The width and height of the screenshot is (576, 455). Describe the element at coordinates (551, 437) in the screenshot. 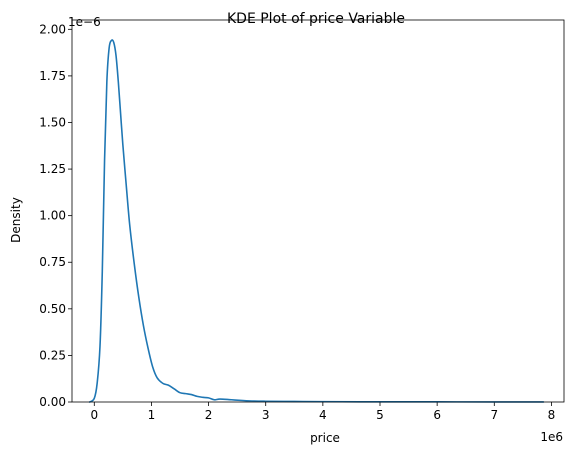

I see `x-offset-label: 1e6` at that location.